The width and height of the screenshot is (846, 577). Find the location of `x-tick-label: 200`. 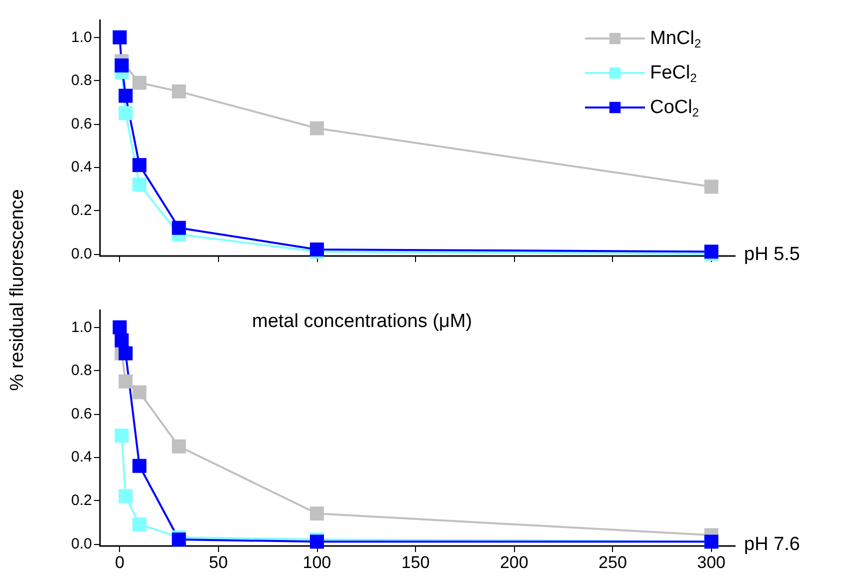

x-tick-label: 200 is located at coordinates (514, 562).